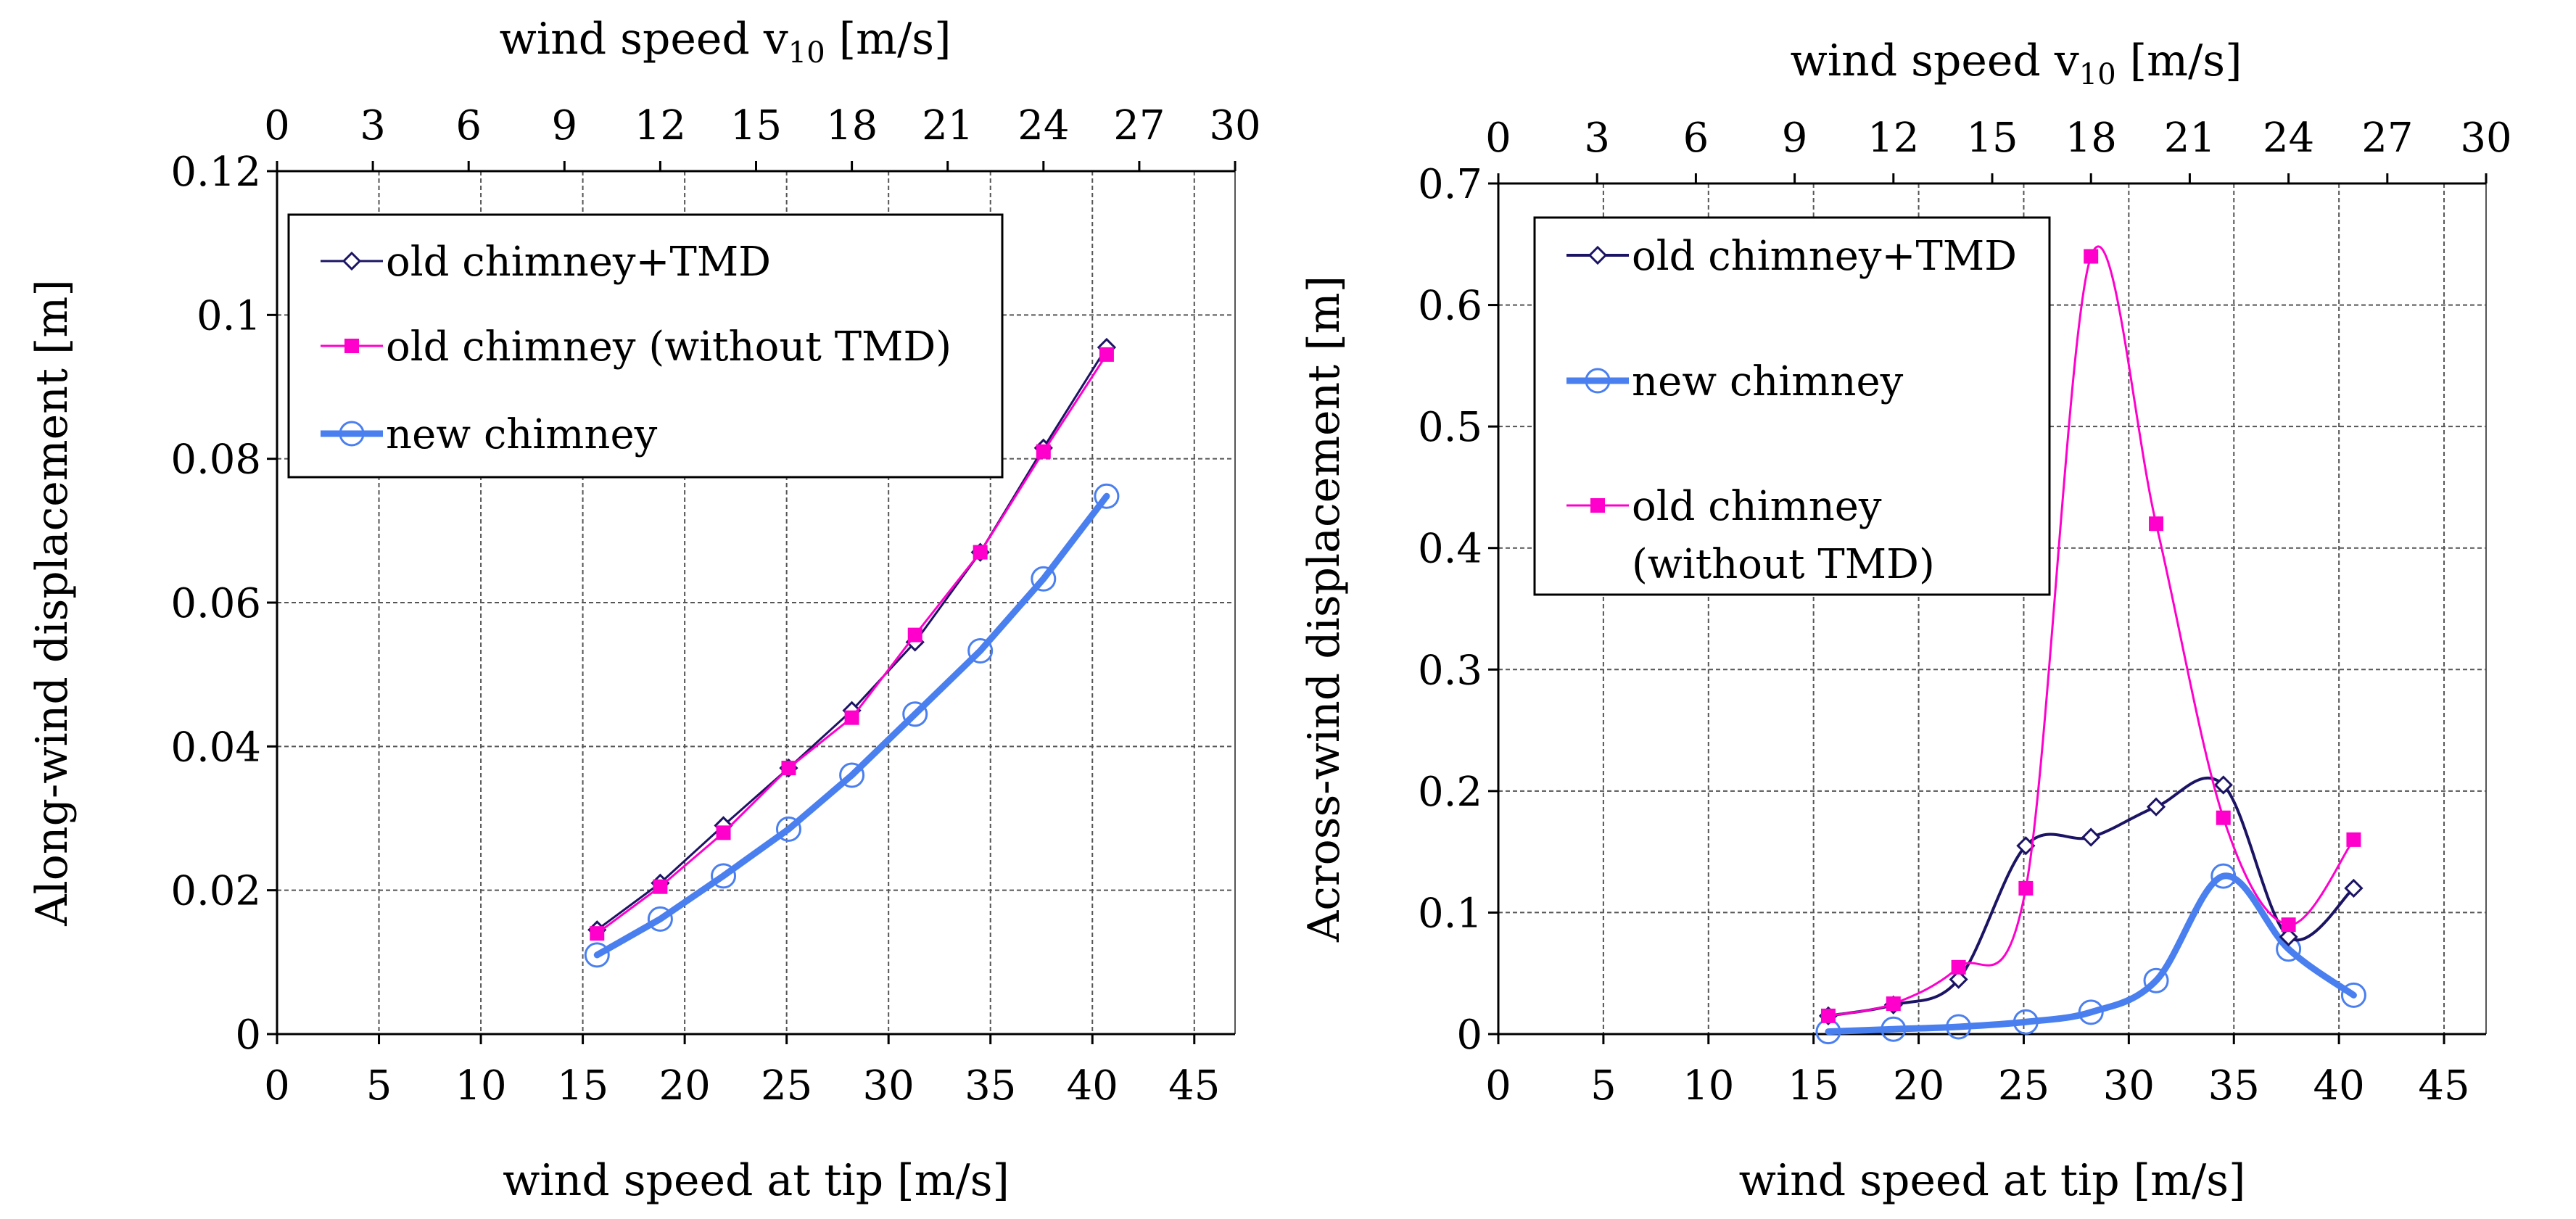  I want to click on legend-label: old chimney+TMD, so click(578, 262).